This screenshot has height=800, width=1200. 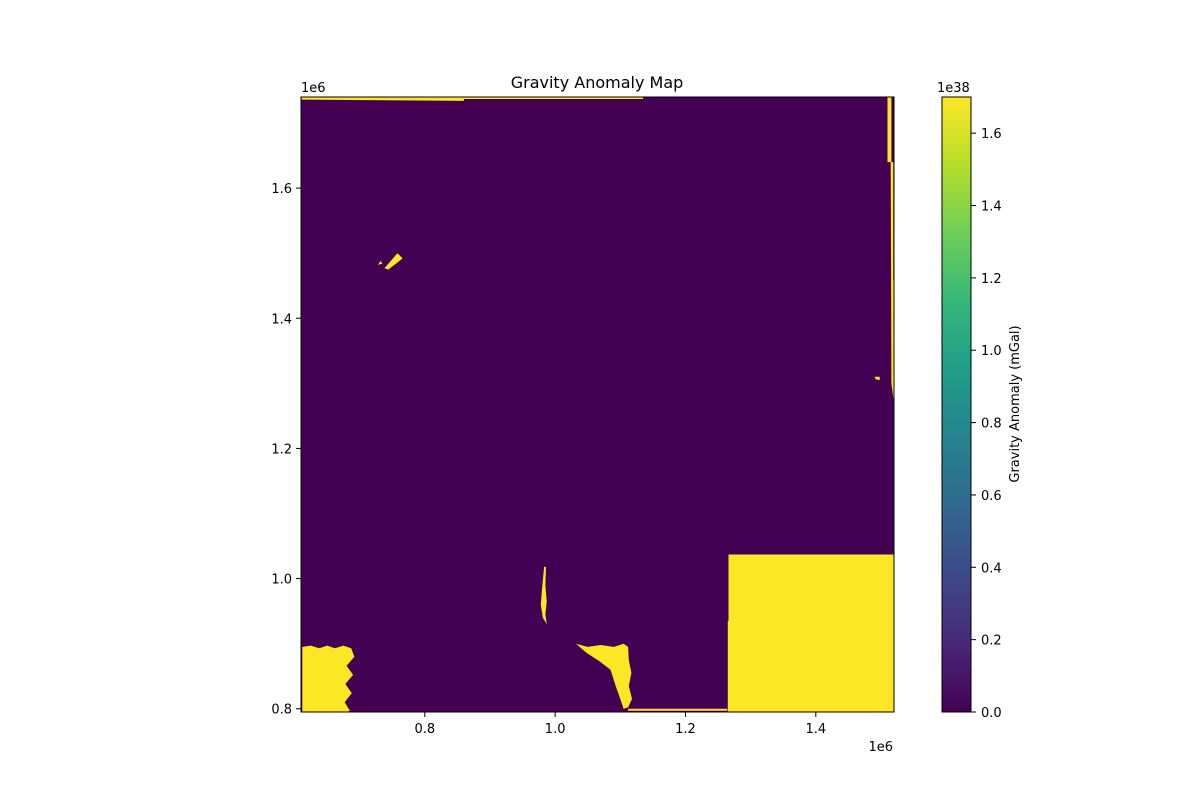 I want to click on x-axis: 0.8 1.0 1.2 1.4, so click(x=620, y=724).